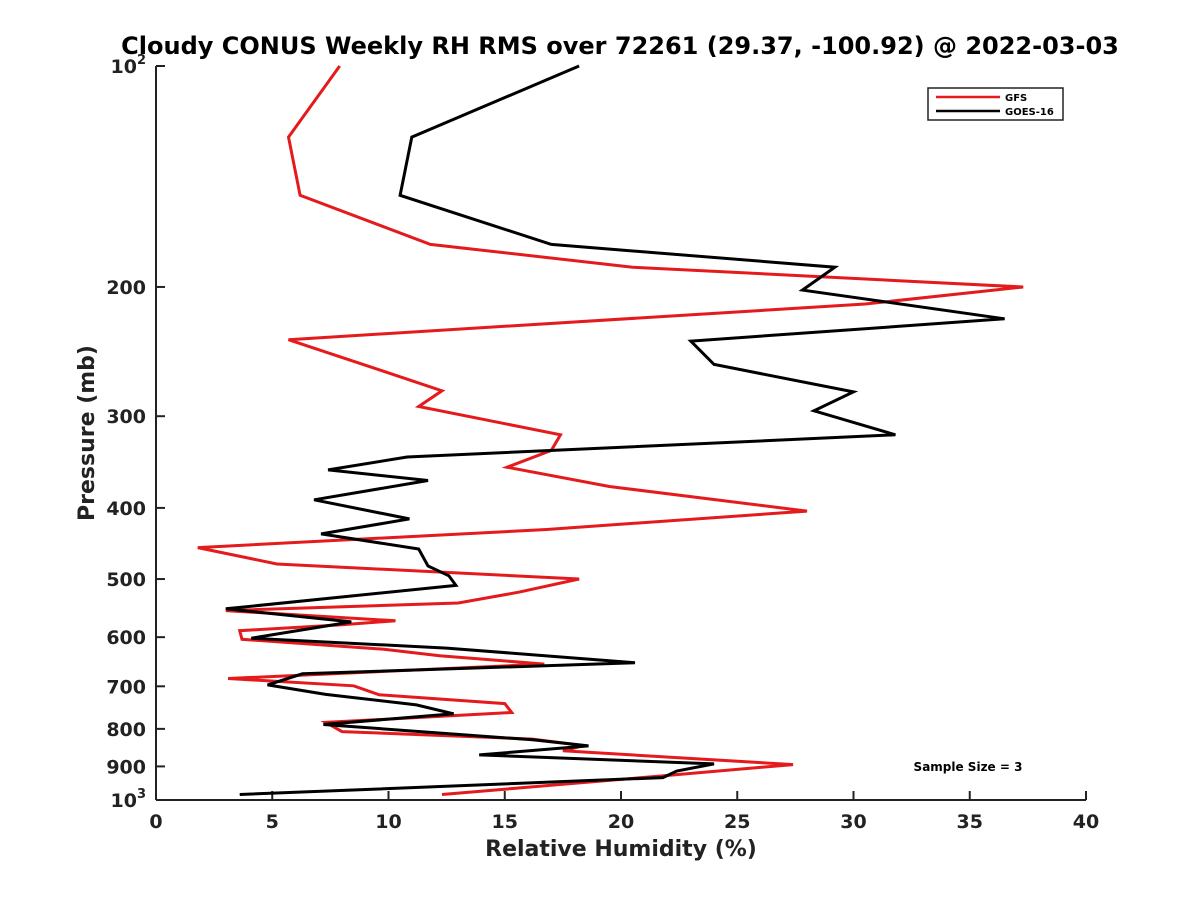 This screenshot has height=900, width=1200. I want to click on x-tick-label: 0, so click(155, 822).